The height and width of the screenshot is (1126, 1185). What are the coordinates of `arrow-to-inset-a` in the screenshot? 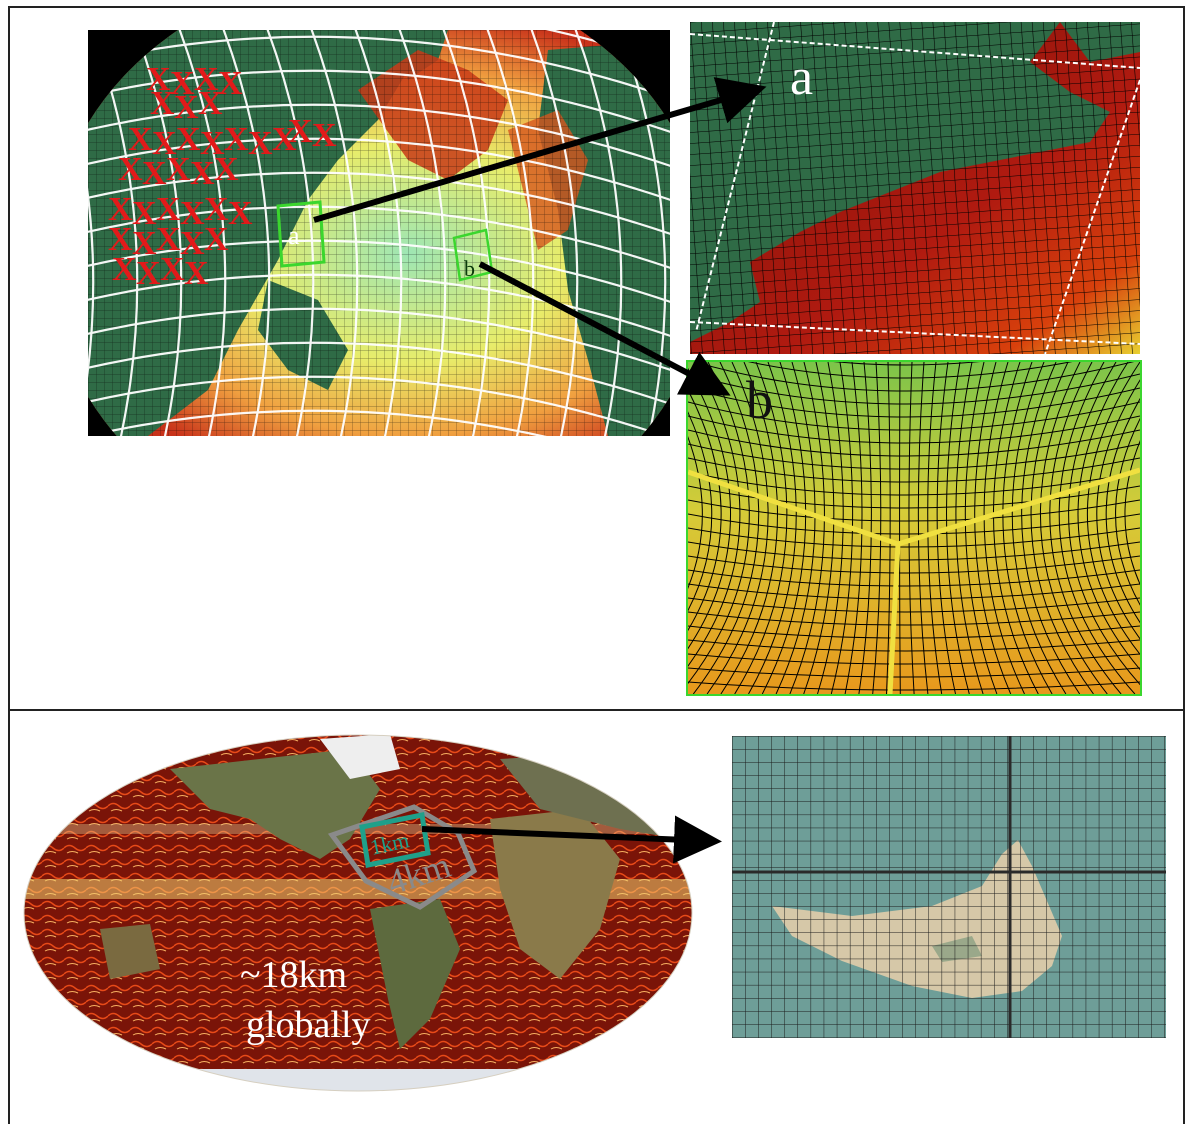 It's located at (540, 150).